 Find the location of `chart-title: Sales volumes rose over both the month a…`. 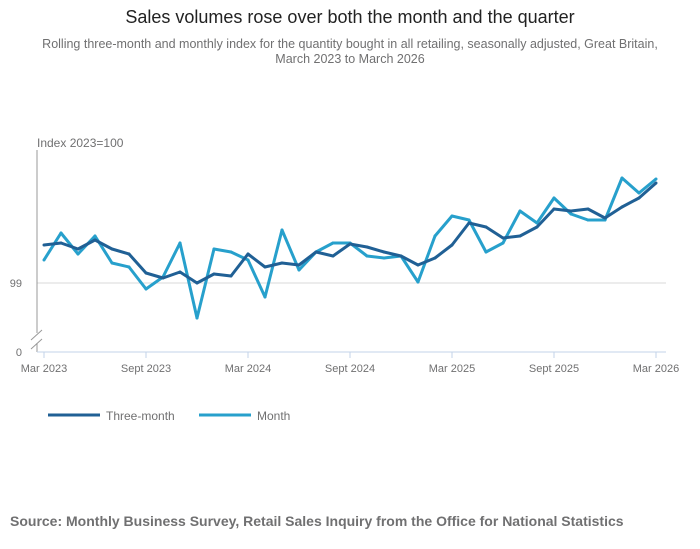

chart-title: Sales volumes rose over both the month a… is located at coordinates (350, 17).